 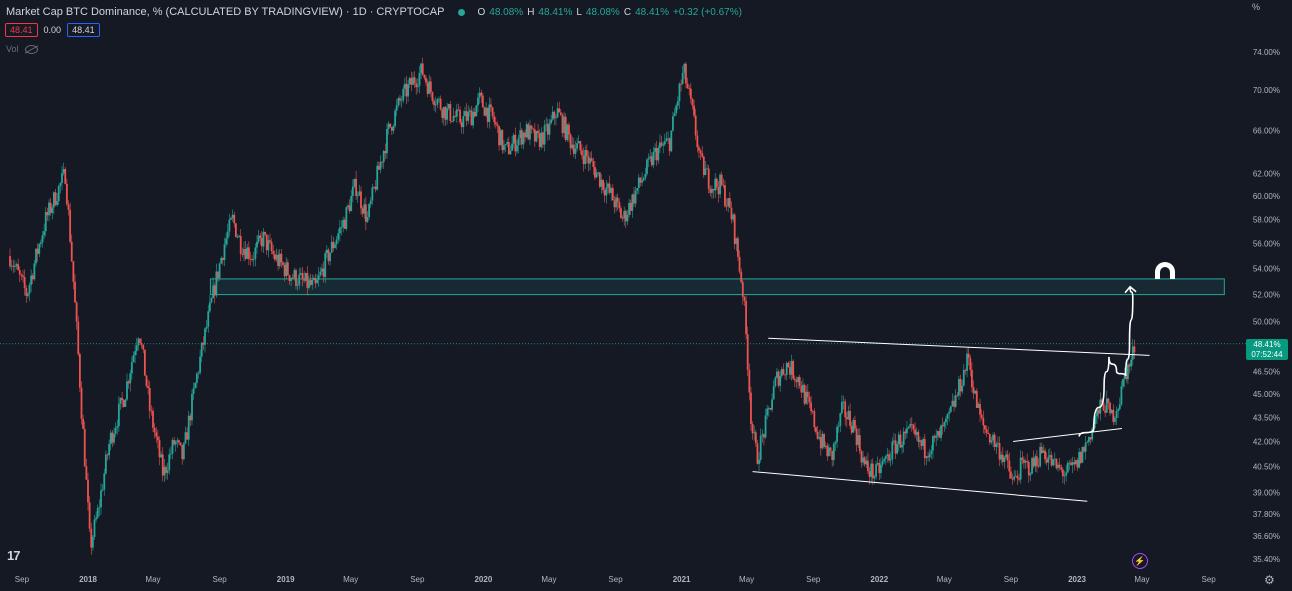 What do you see at coordinates (31, 49) in the screenshot?
I see `eye-off-icon` at bounding box center [31, 49].